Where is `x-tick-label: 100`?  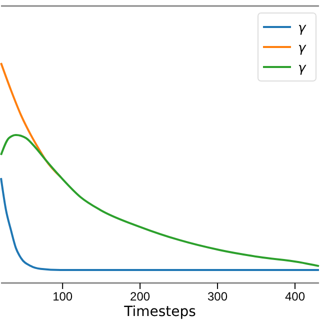 x-tick-label: 100 is located at coordinates (62, 297).